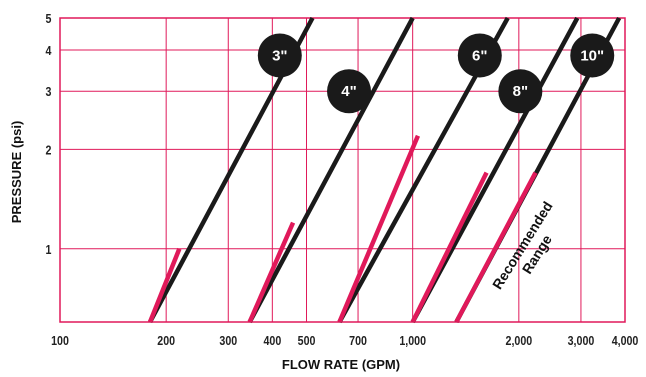 The image size is (646, 377). What do you see at coordinates (307, 340) in the screenshot?
I see `x-tick-label: 500` at bounding box center [307, 340].